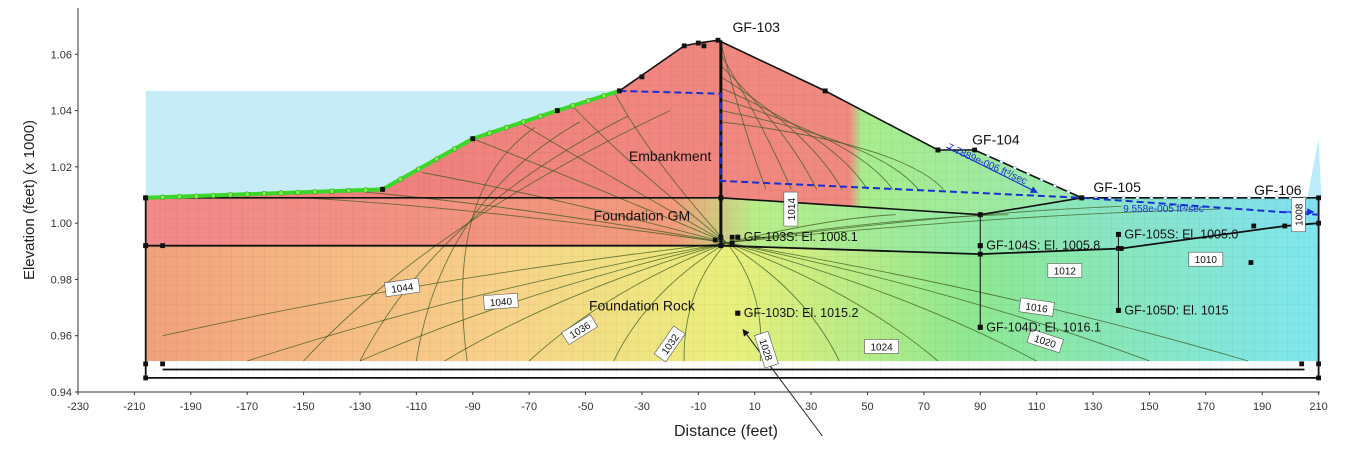 Image resolution: width=1349 pixels, height=449 pixels. Describe the element at coordinates (61, 337) in the screenshot. I see `y-tick-label: 0.96` at that location.